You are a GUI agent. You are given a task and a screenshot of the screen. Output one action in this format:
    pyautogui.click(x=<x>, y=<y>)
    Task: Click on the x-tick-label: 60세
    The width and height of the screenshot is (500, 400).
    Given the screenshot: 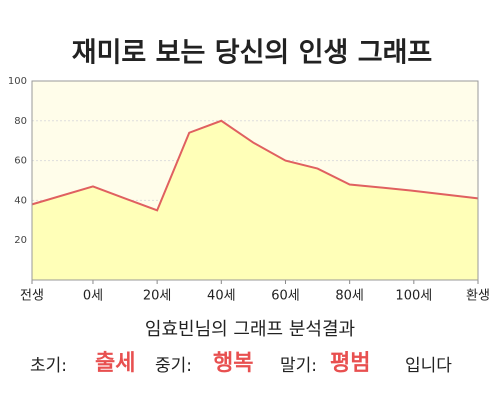 What is the action you would take?
    pyautogui.click(x=285, y=296)
    